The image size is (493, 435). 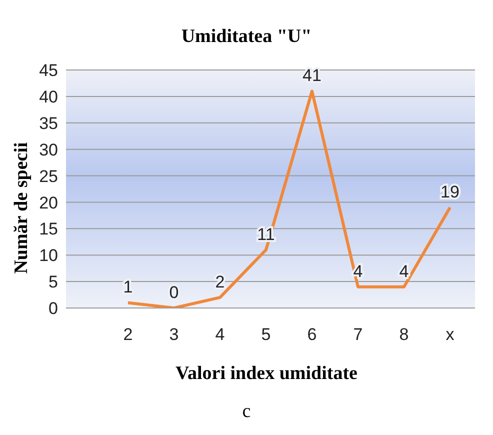 I want to click on y-tick-label: 10, so click(x=48, y=256).